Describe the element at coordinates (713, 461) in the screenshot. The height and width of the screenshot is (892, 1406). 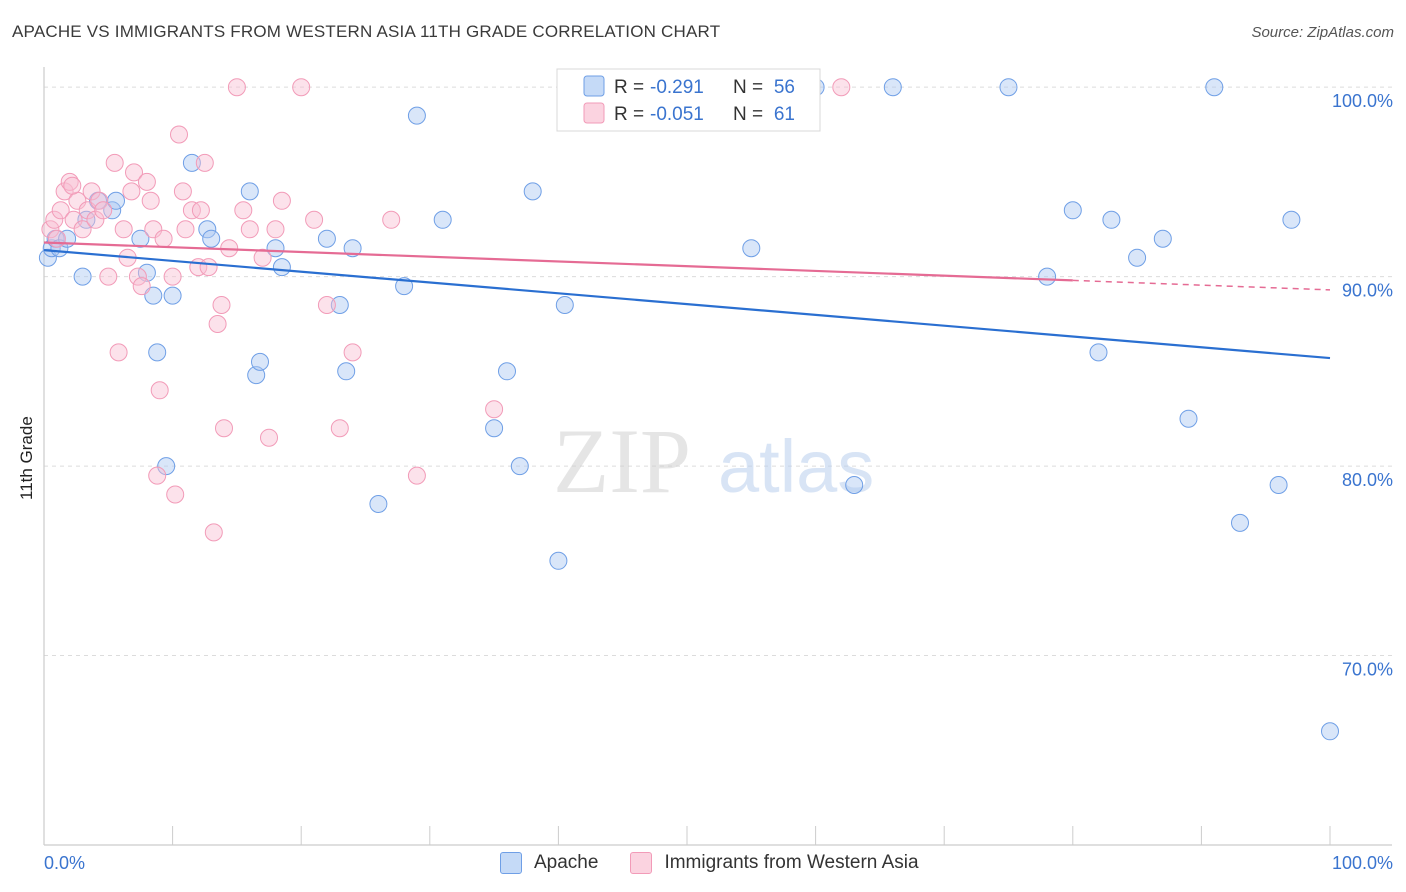
I see `watermark: ZIP atlas` at that location.